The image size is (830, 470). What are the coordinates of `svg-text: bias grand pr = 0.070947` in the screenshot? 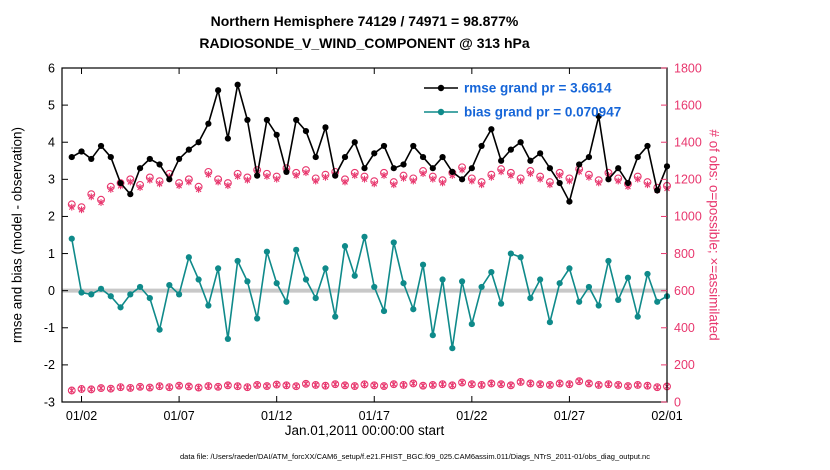 It's located at (542, 112).